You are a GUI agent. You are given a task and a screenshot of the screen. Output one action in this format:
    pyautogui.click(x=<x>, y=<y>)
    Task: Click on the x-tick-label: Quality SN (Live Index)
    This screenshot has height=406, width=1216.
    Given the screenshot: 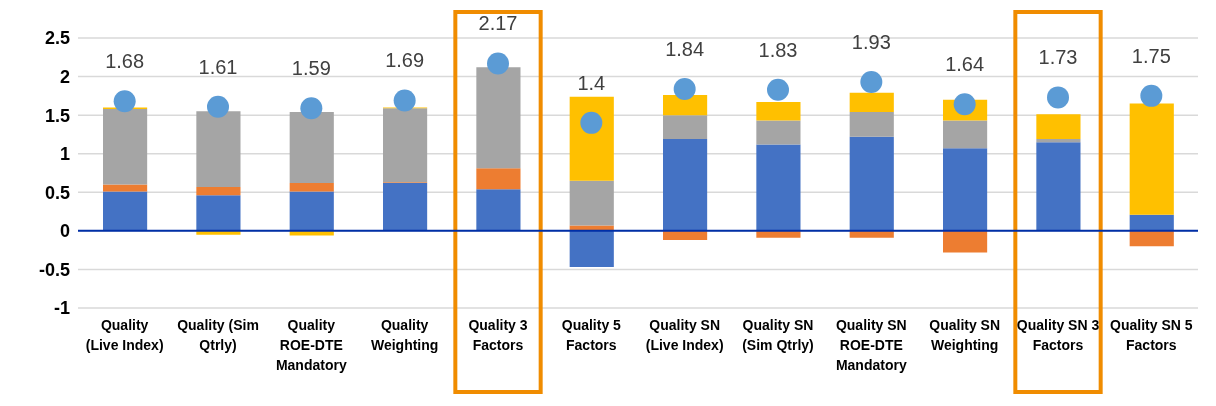 What is the action you would take?
    pyautogui.click(x=684, y=335)
    